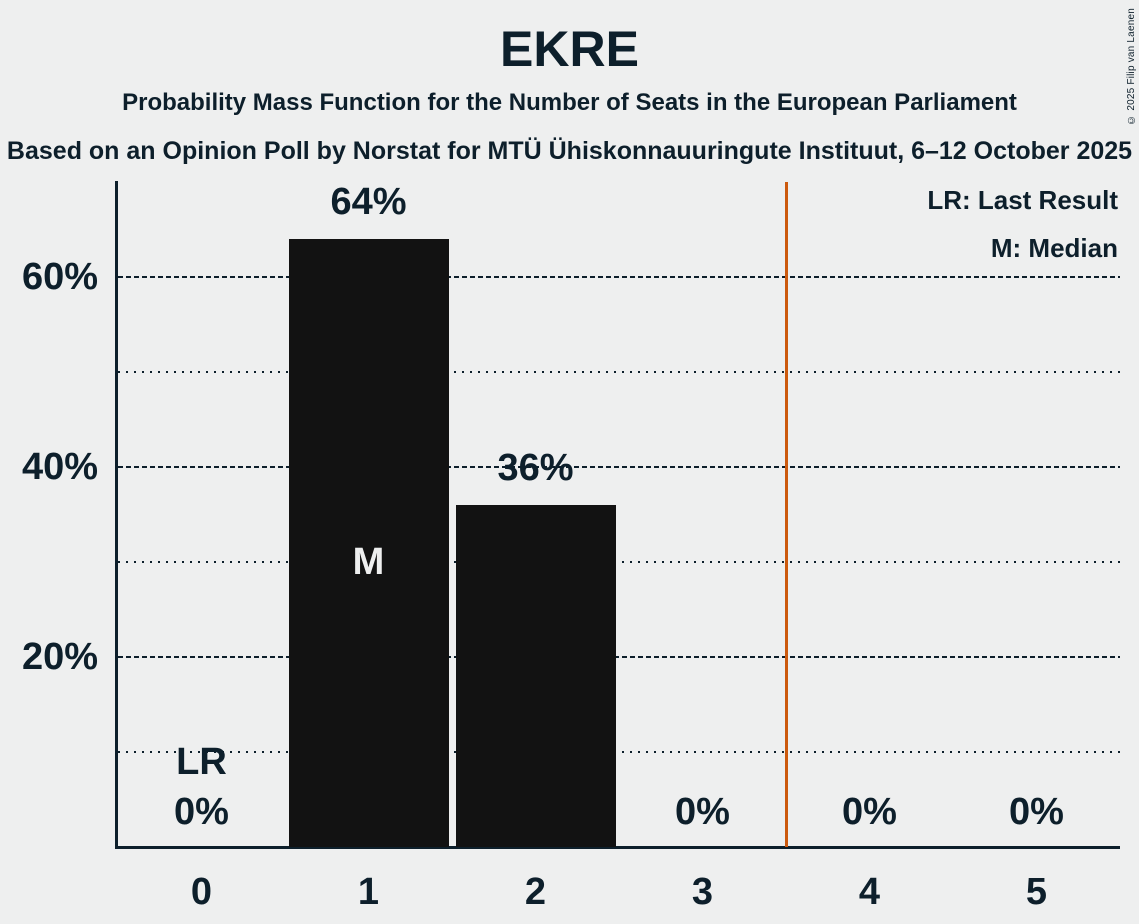  Describe the element at coordinates (59, 467) in the screenshot. I see `y-tick-label-40: 40%` at that location.